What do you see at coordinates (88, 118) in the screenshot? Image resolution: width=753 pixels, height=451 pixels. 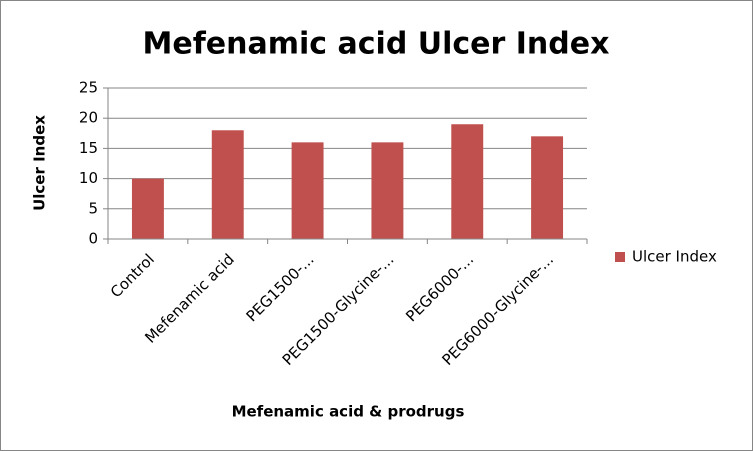 I see `y-tick-label: 20` at bounding box center [88, 118].